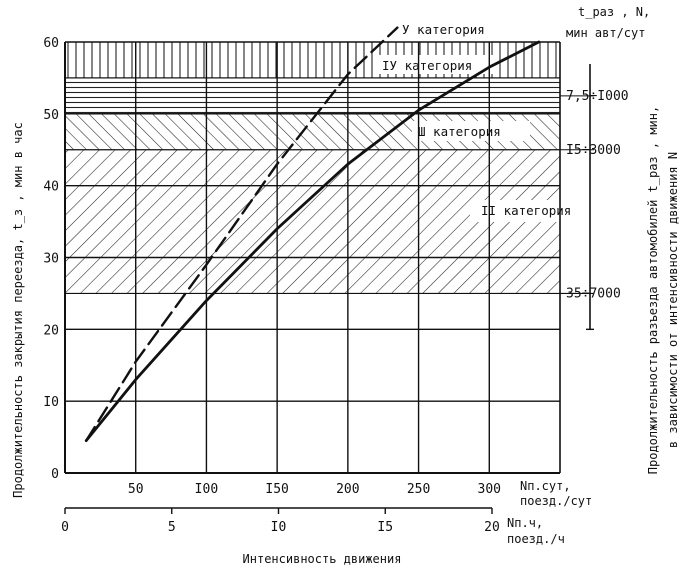  I want to click on x-bottom-unit-line2: поезд./ч, so click(536, 539).